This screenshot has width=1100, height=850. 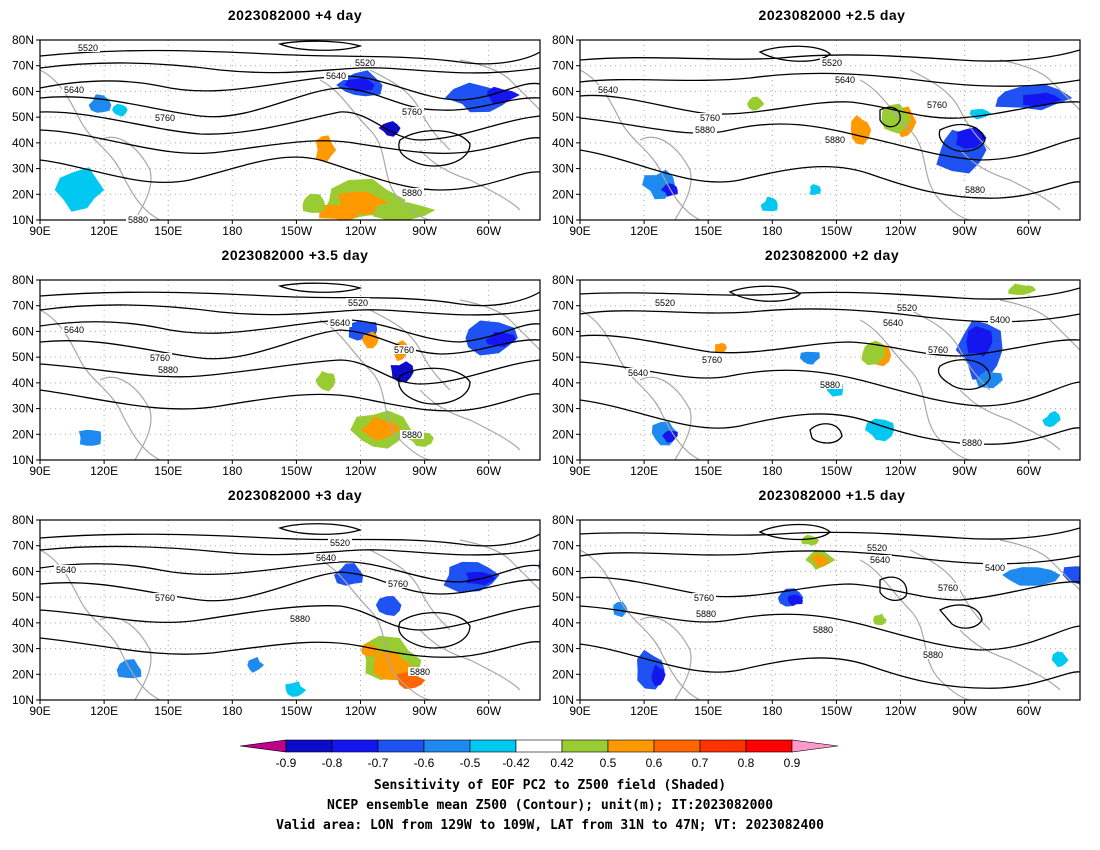 What do you see at coordinates (563, 649) in the screenshot?
I see `lat-tick-label: 30N` at bounding box center [563, 649].